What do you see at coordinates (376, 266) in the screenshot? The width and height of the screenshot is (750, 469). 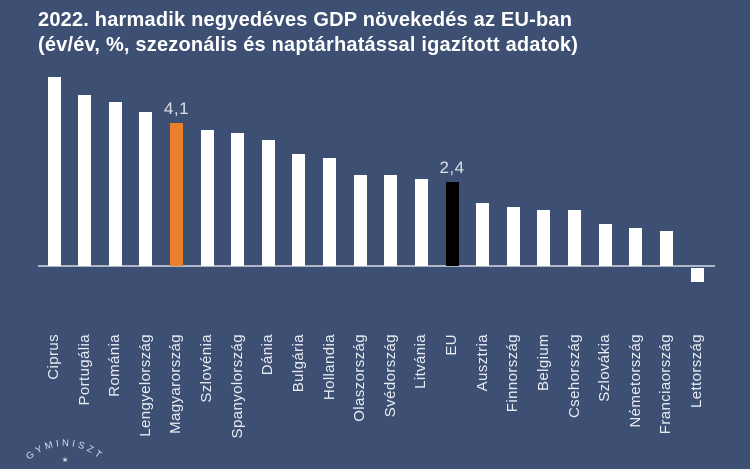 I see `x-axis-line` at bounding box center [376, 266].